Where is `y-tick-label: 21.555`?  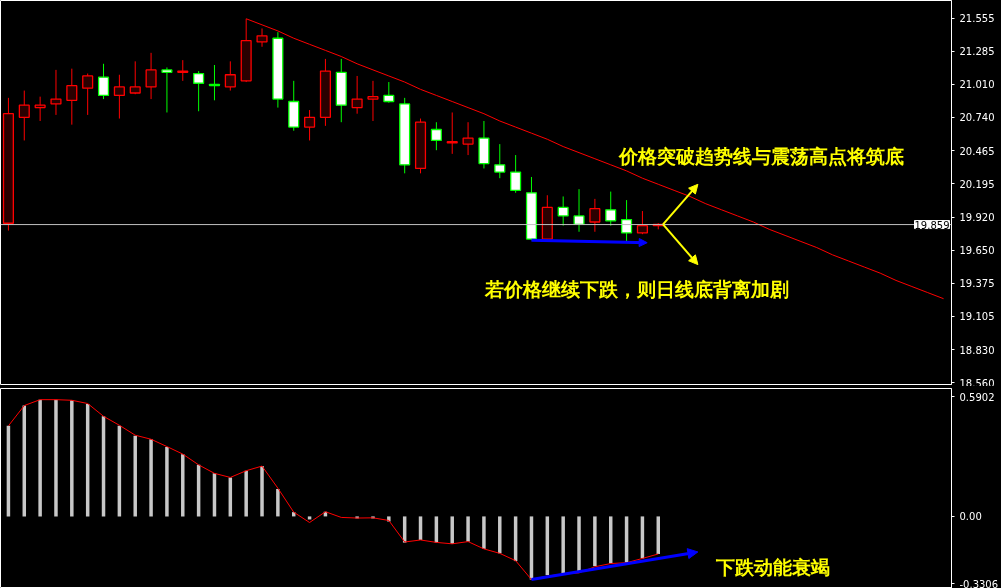
y-tick-label: 21.555 is located at coordinates (977, 19).